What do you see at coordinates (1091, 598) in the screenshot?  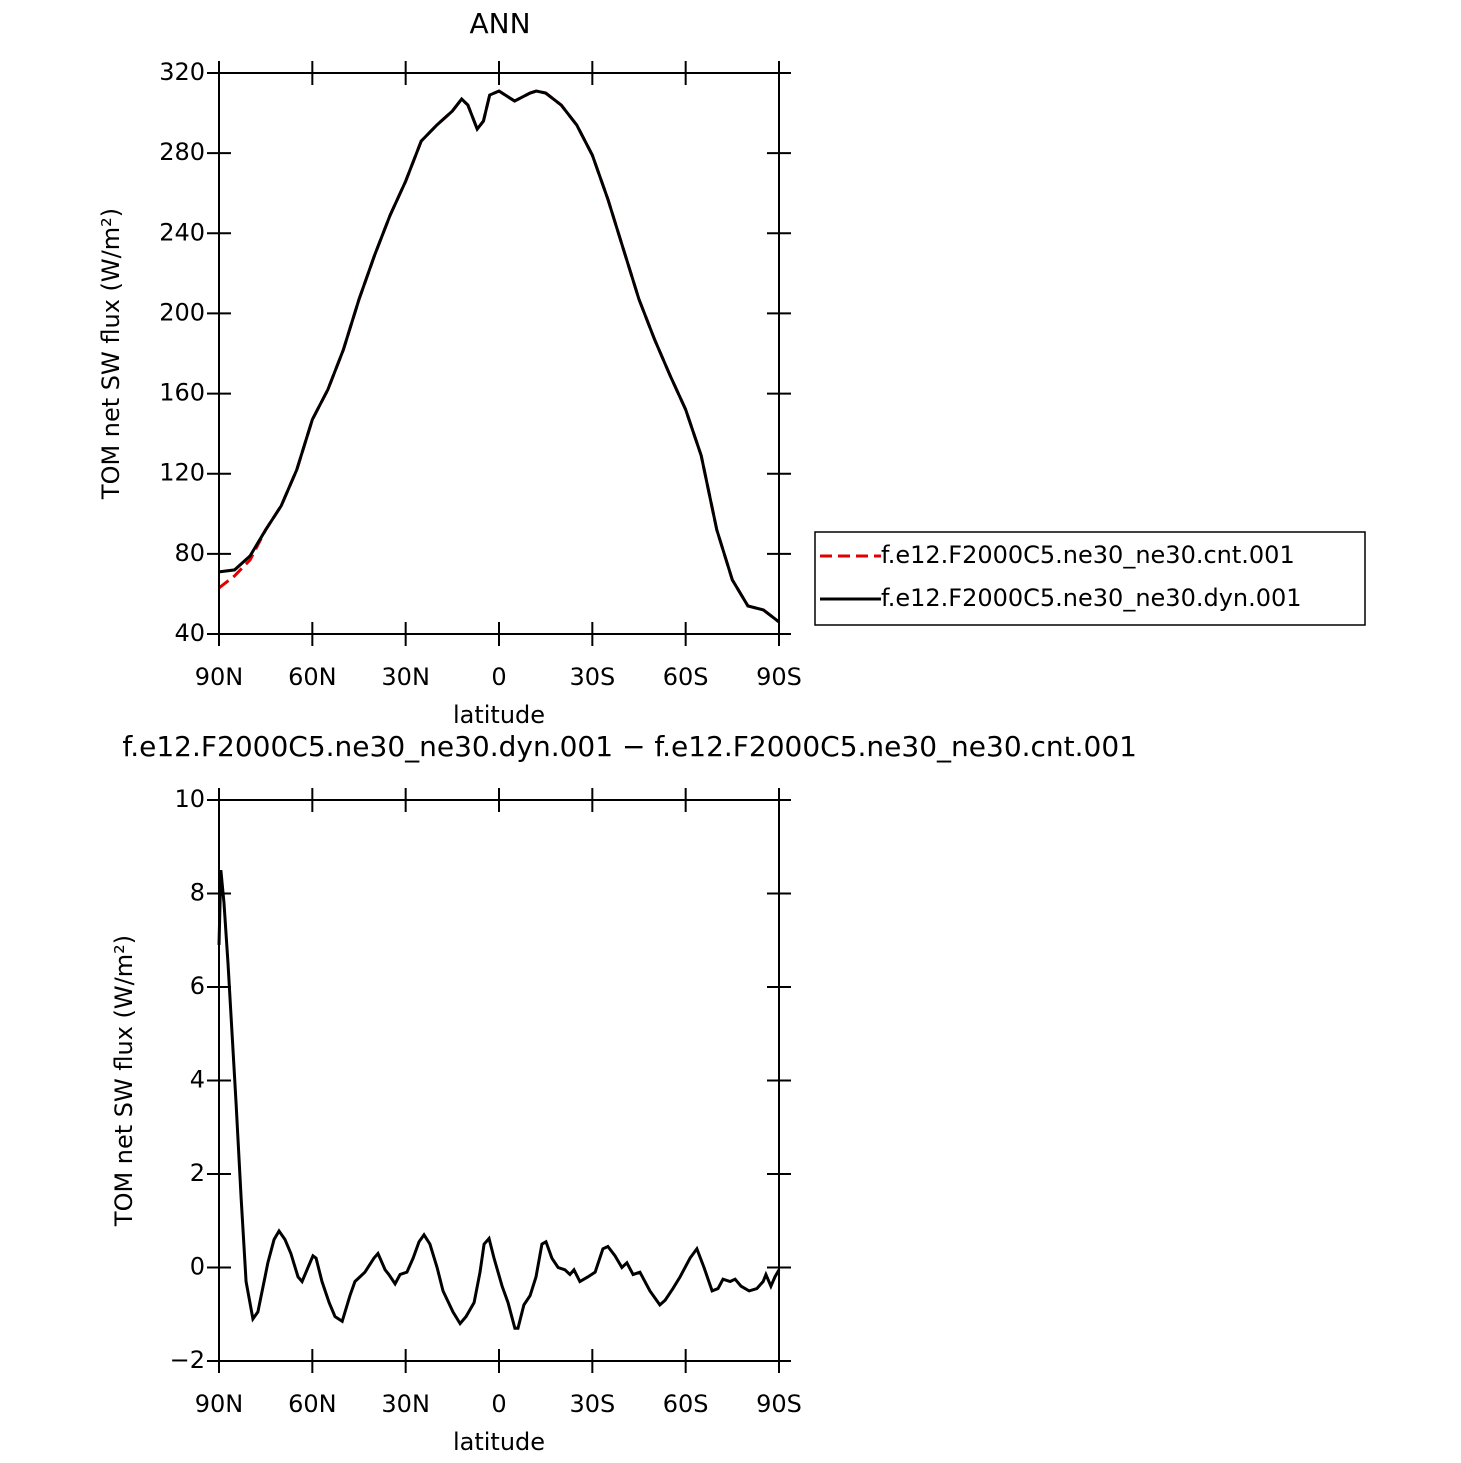 I see `legend-label: f.e12.F2000C5.ne30_ne30.dyn.001` at bounding box center [1091, 598].